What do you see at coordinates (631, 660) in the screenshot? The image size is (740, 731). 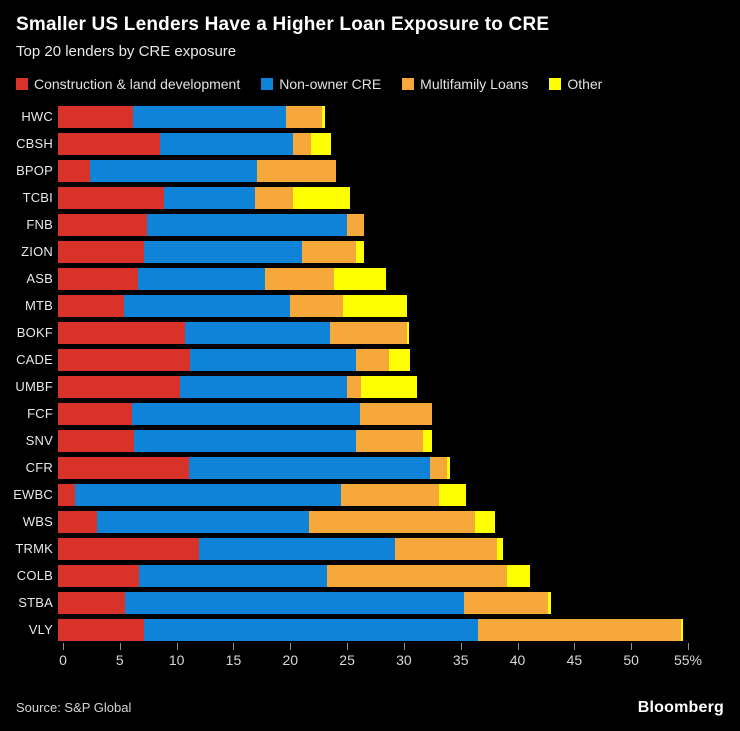 I see `axis-tick-label: 50` at bounding box center [631, 660].